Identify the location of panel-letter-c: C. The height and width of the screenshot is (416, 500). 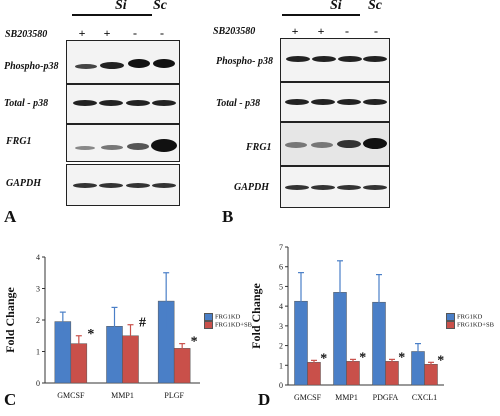
(10, 399).